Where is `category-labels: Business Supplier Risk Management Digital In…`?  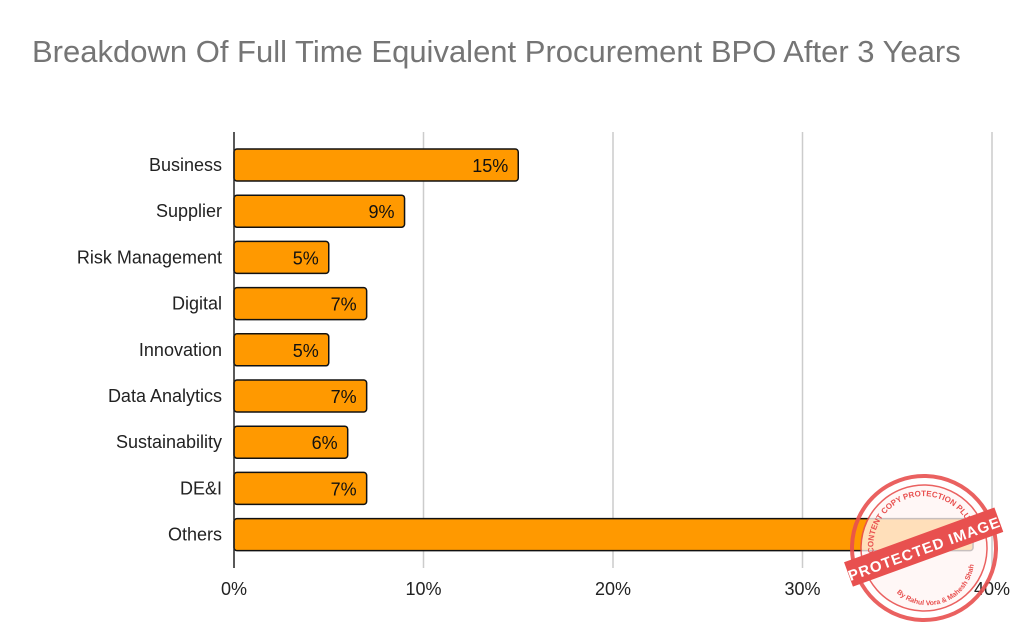 category-labels: Business Supplier Risk Management Digital In… is located at coordinates (149, 350).